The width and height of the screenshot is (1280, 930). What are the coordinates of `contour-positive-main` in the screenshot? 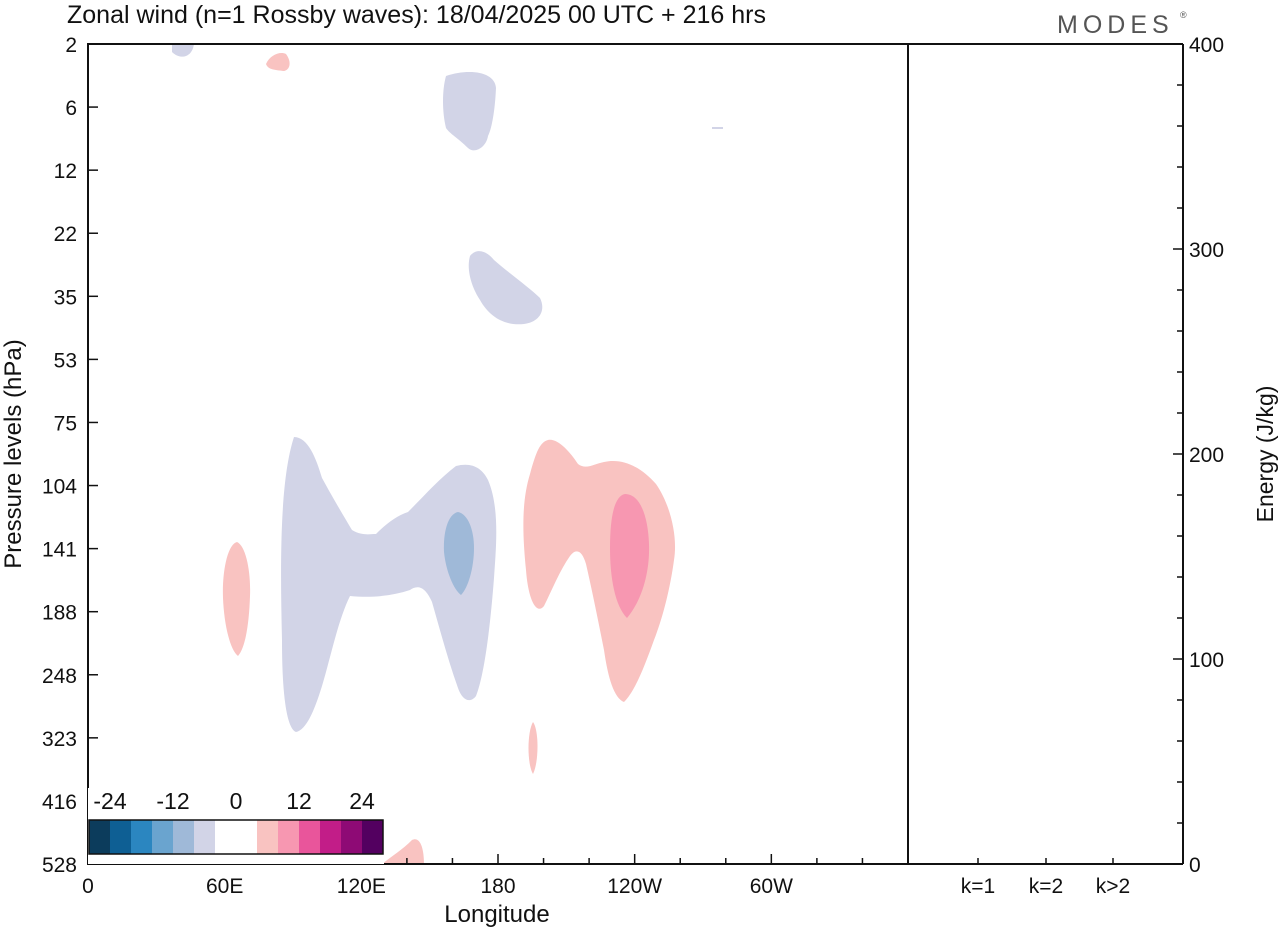 It's located at (599, 570).